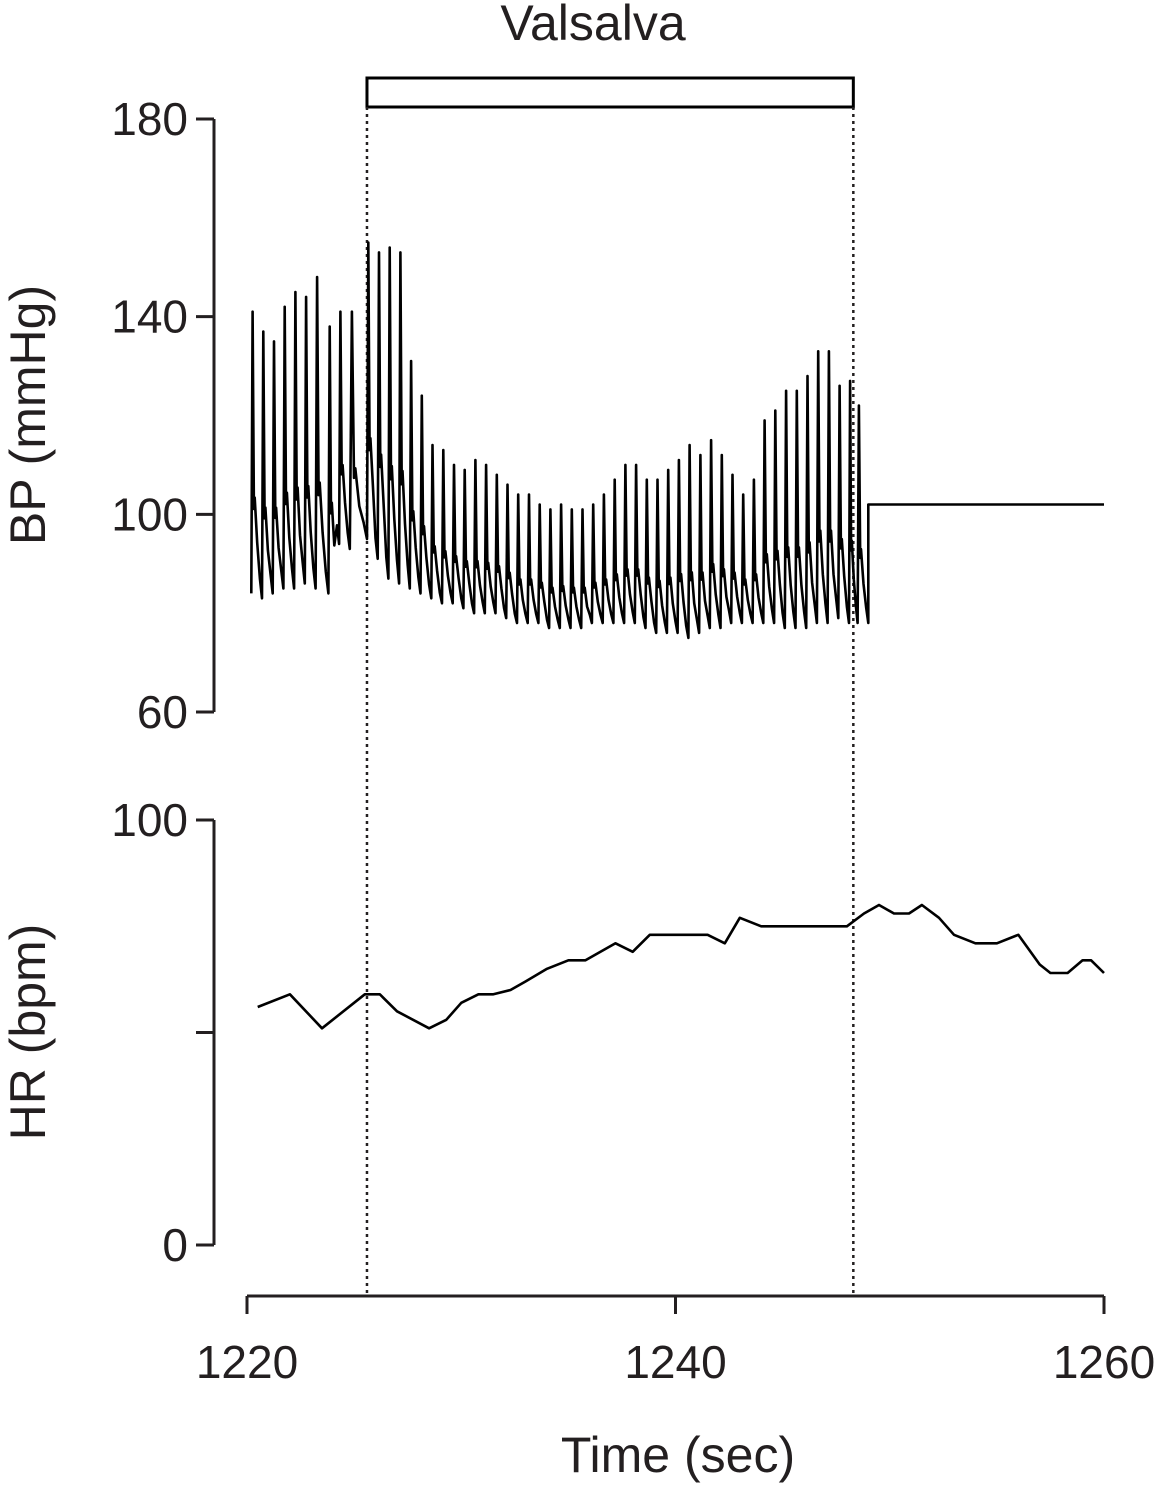 The height and width of the screenshot is (1488, 1166). Describe the element at coordinates (149, 317) in the screenshot. I see `bp-y-tick-label: 140` at that location.